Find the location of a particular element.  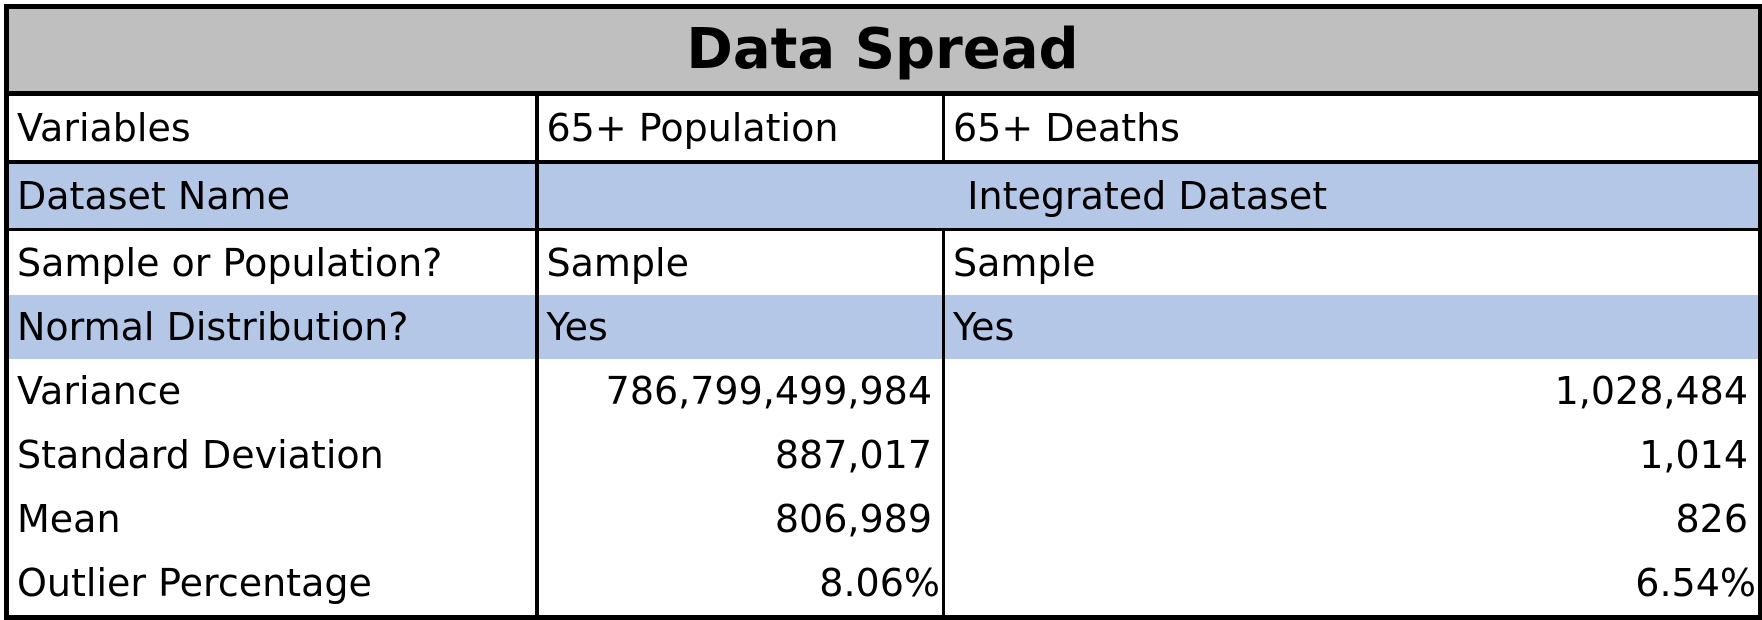

row-label: Standard Deviation is located at coordinates (271, 455).